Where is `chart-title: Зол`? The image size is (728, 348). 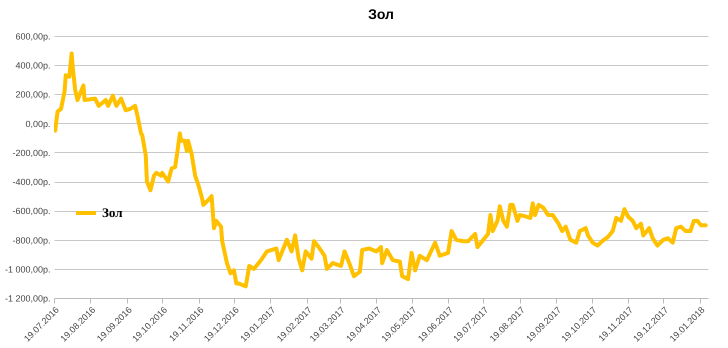
chart-title: Зол is located at coordinates (381, 14).